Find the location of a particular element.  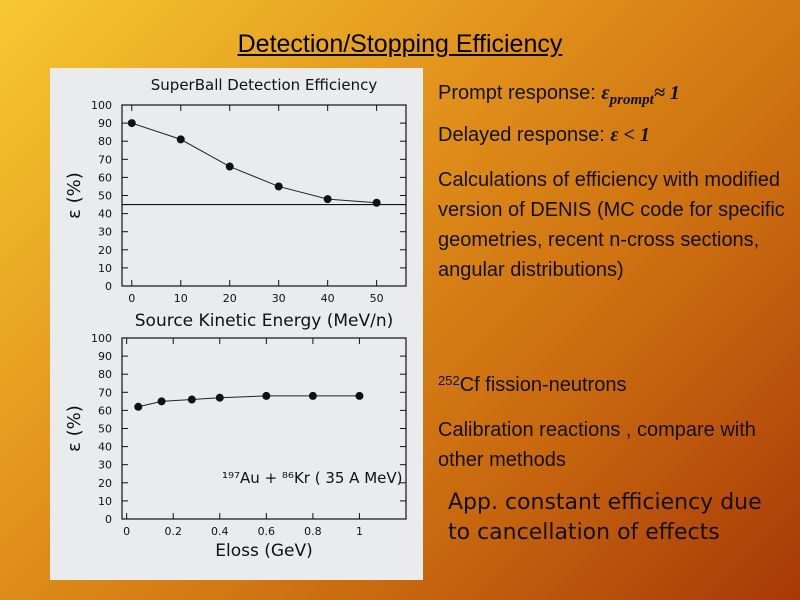

chart2-xtick-label: 0 is located at coordinates (126, 531).